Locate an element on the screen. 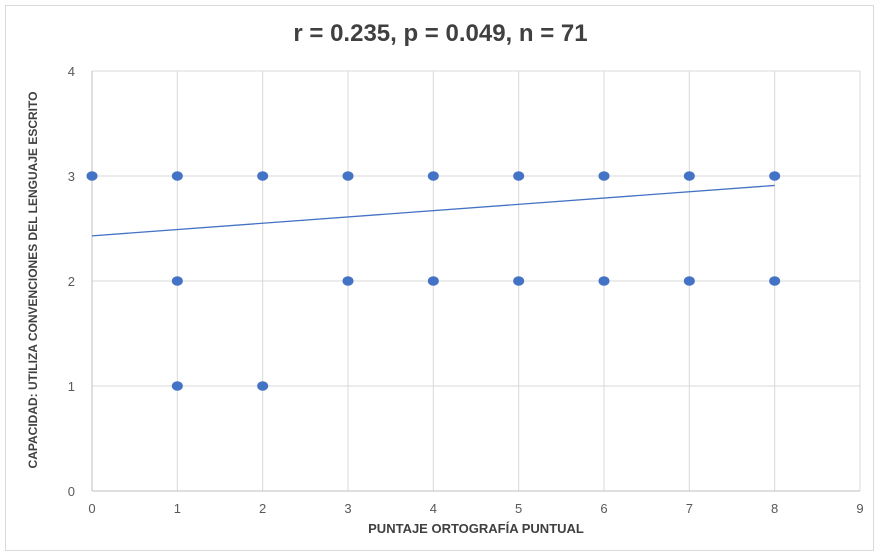 The width and height of the screenshot is (881, 557). x-tick-label: 6 is located at coordinates (603, 508).